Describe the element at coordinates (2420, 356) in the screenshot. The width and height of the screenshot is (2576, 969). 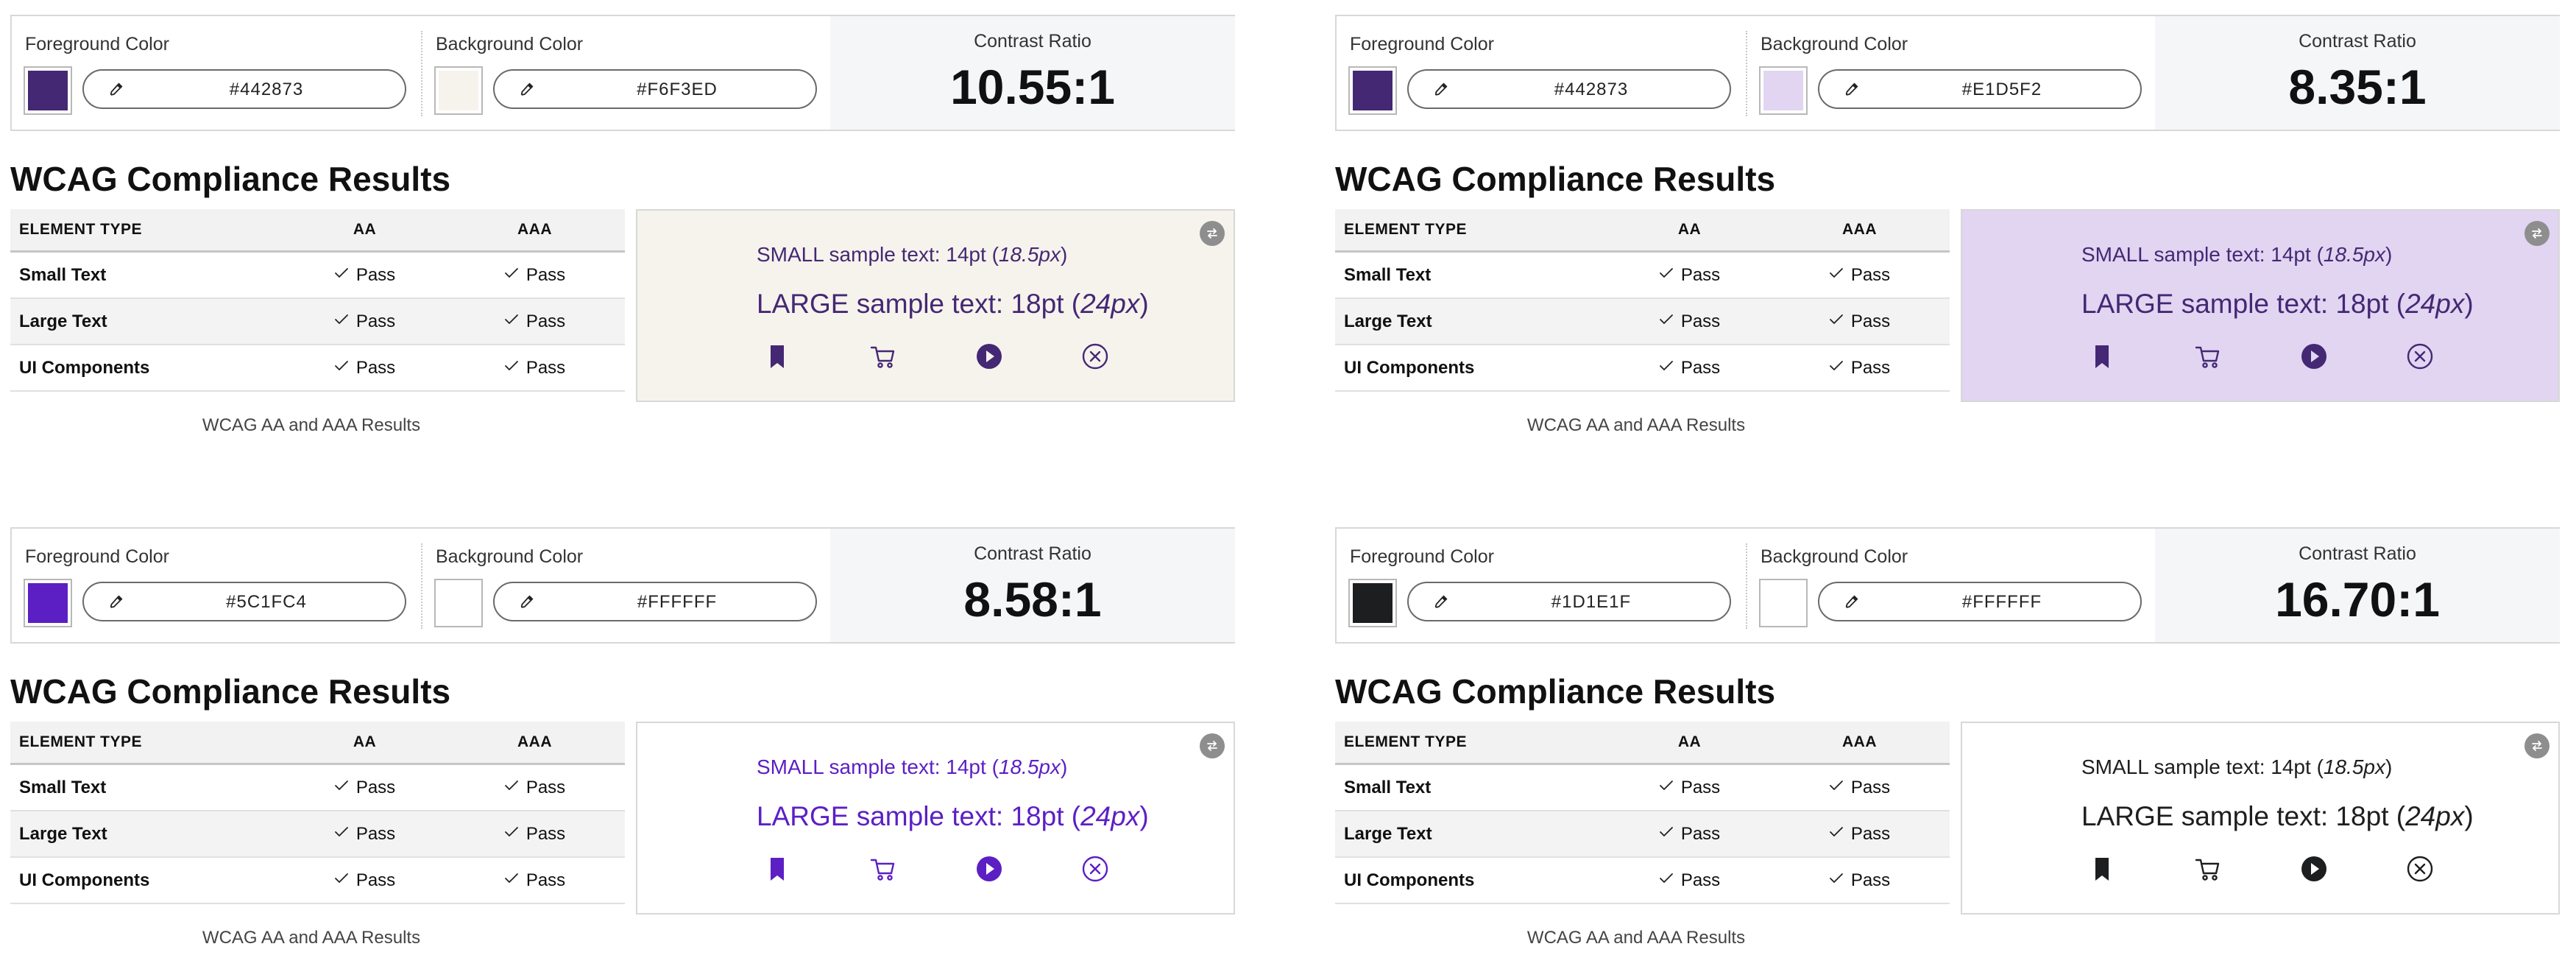
I see `close-circle-icon` at that location.